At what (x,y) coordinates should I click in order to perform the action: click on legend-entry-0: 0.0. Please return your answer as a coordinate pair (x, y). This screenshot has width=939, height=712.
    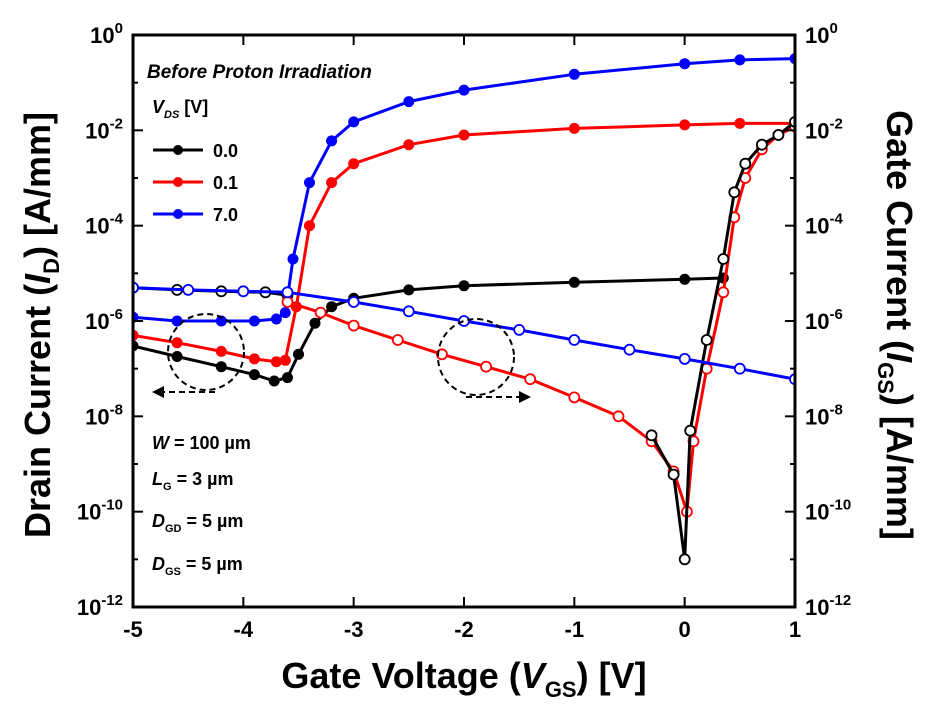
    Looking at the image, I should click on (195, 151).